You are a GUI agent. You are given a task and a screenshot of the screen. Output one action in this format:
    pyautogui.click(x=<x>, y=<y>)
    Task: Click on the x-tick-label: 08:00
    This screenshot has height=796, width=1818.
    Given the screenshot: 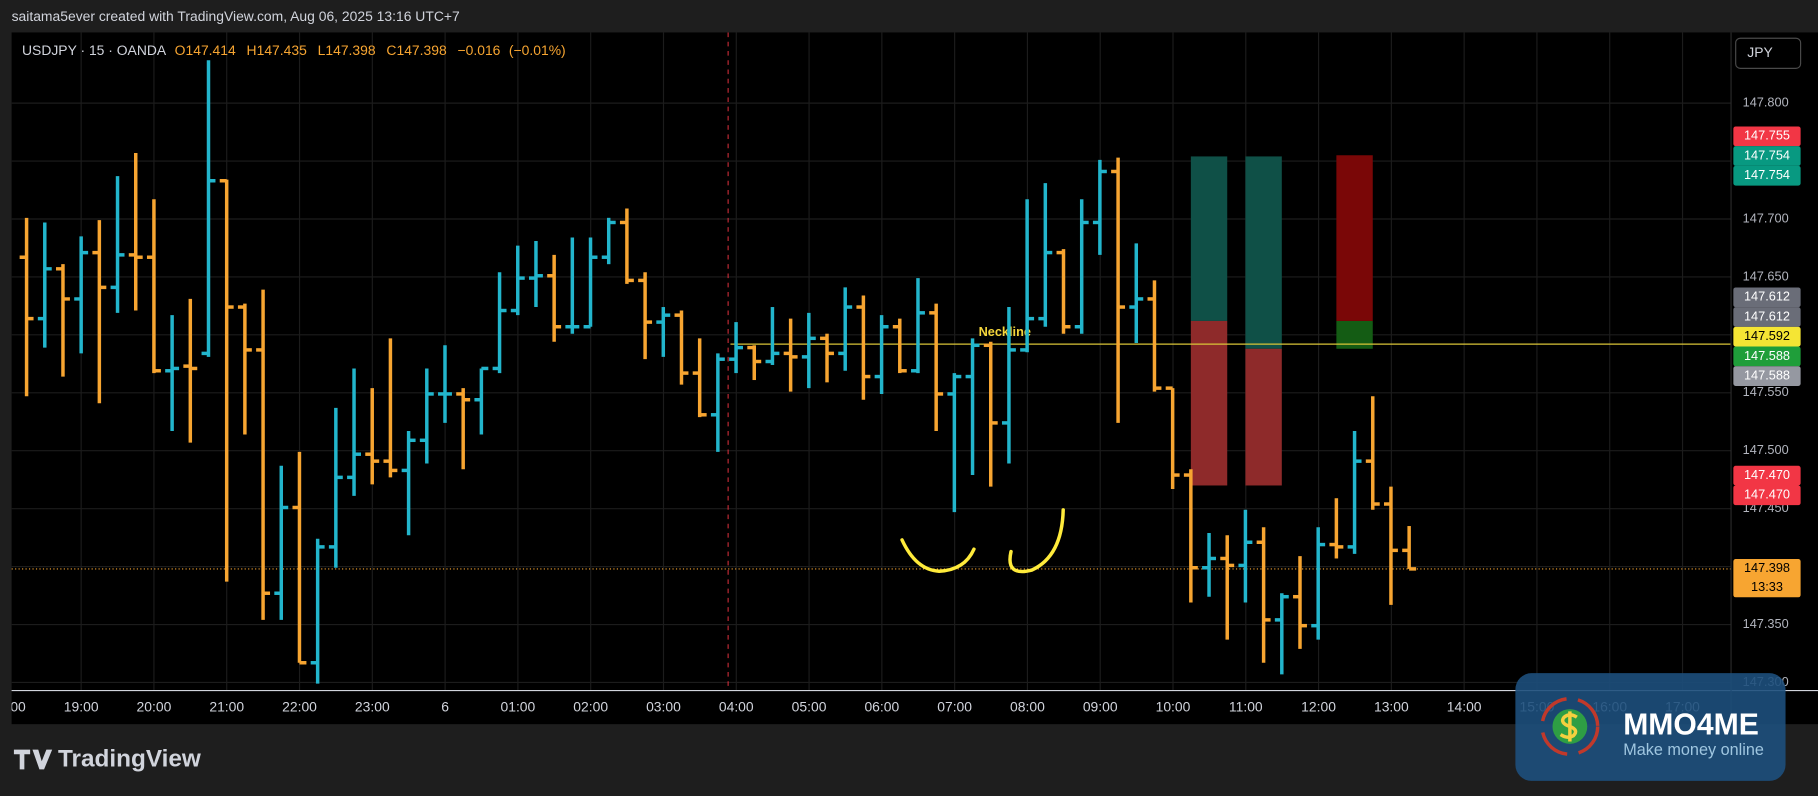 What is the action you would take?
    pyautogui.click(x=1027, y=707)
    